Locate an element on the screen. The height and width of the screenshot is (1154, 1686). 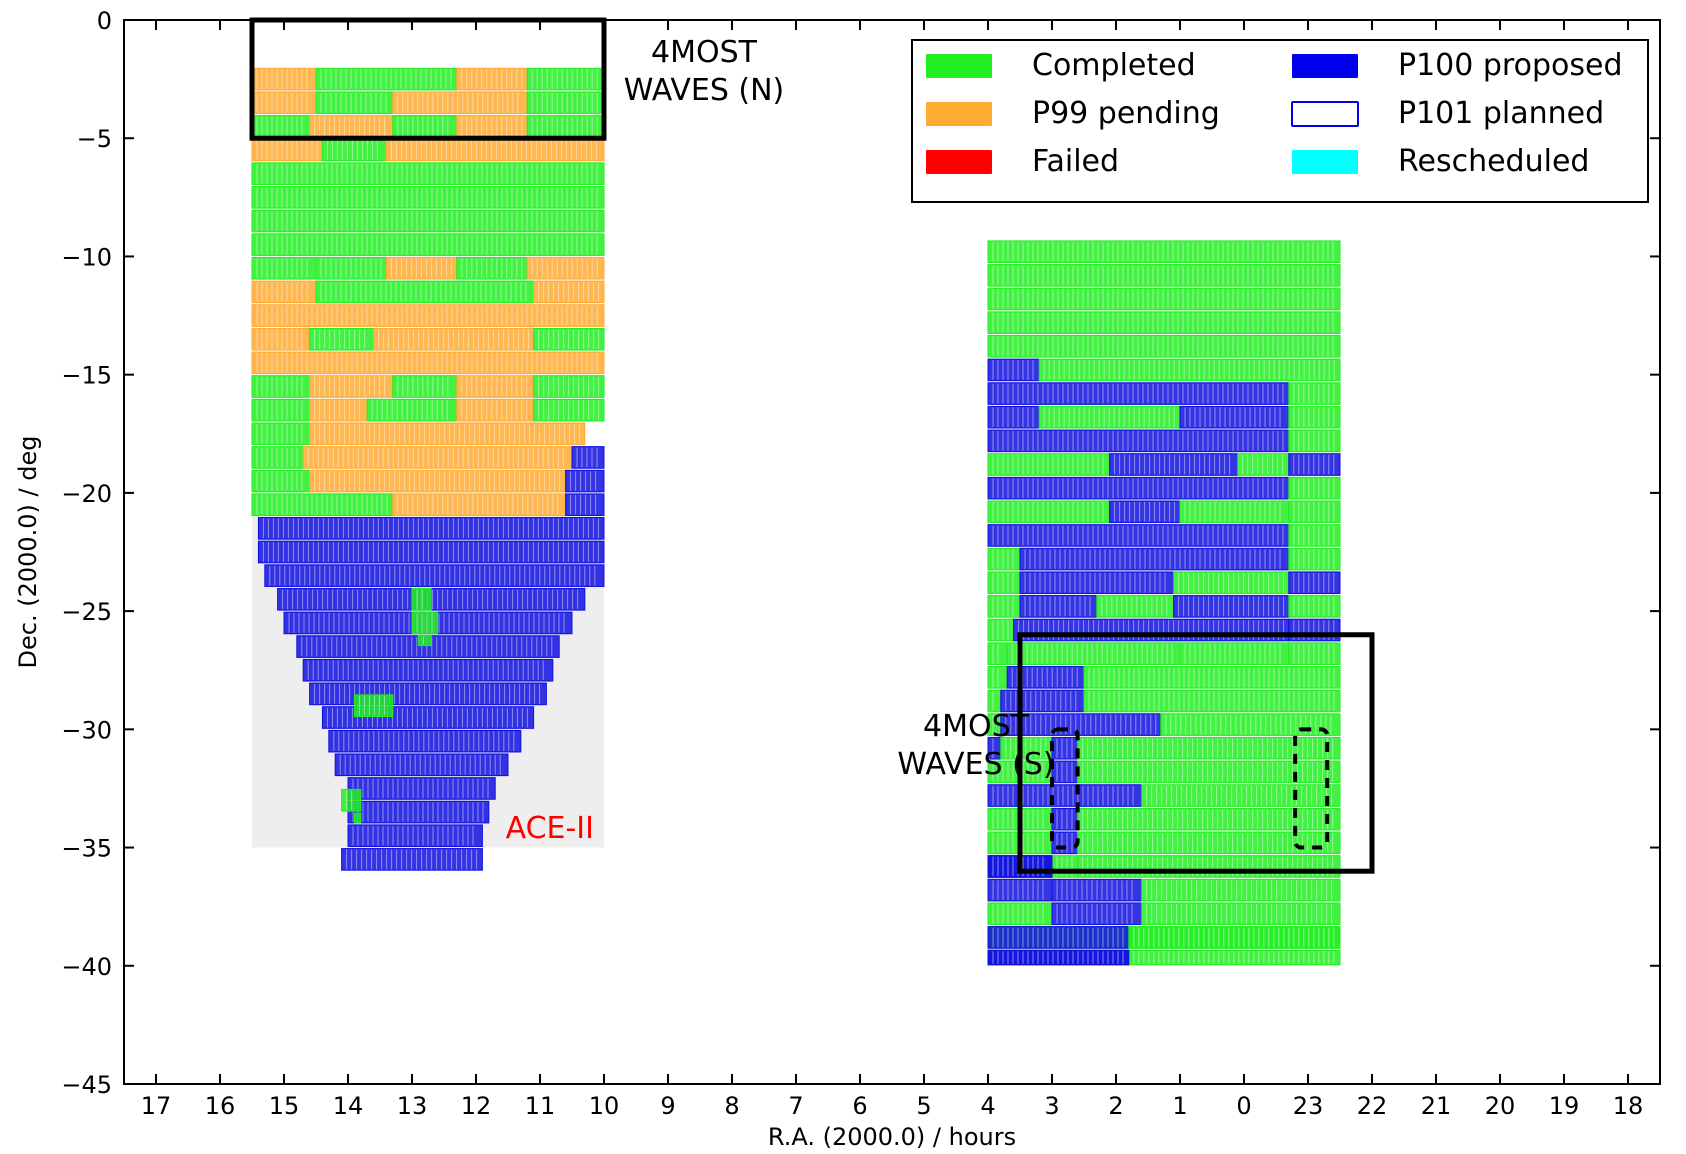
legend-label: Completed is located at coordinates (1114, 65).